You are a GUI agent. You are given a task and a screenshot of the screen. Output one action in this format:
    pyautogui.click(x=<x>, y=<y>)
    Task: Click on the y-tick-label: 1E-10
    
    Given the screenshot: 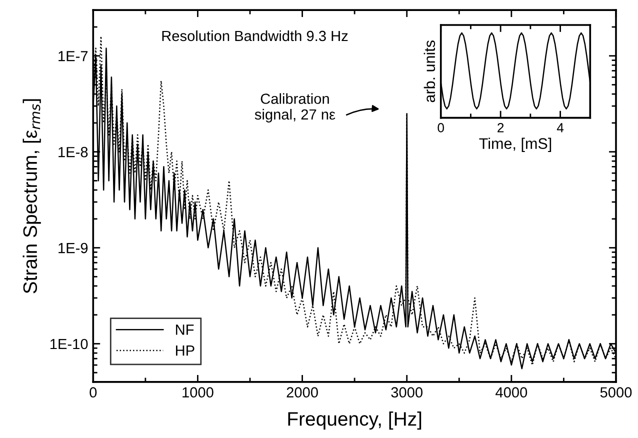 What is the action you would take?
    pyautogui.click(x=69, y=344)
    